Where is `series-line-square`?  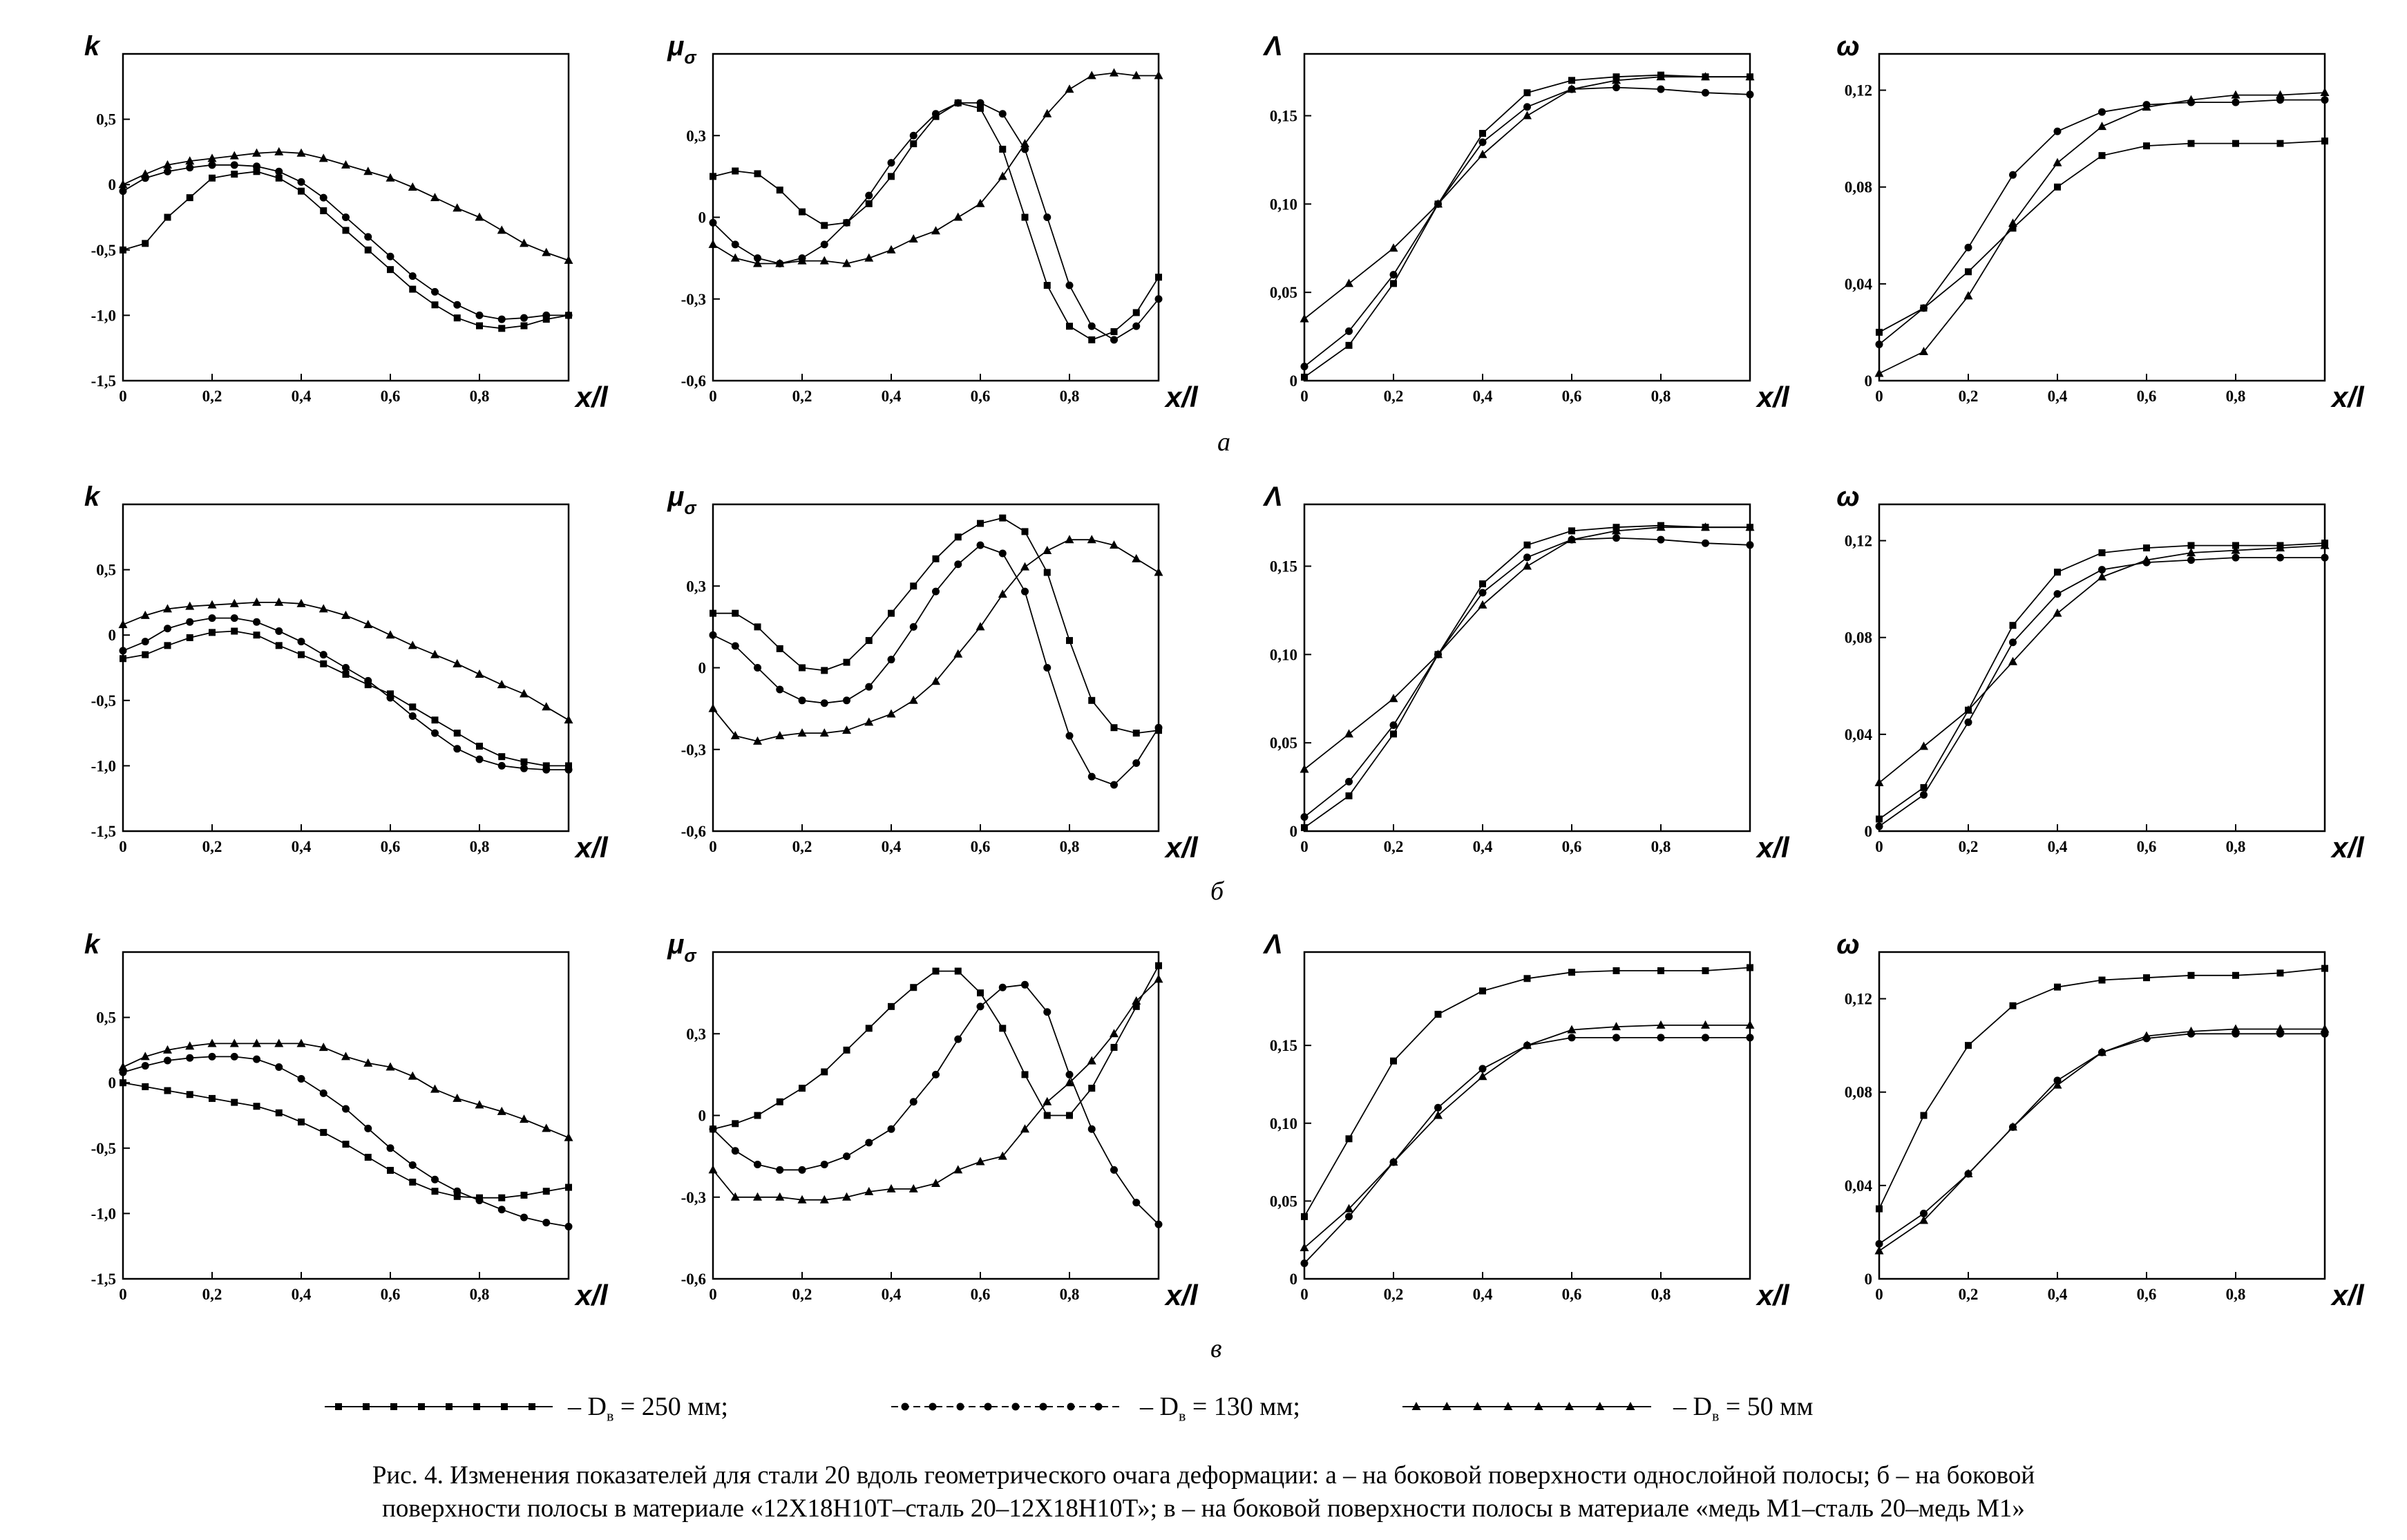 series-line-square is located at coordinates (345, 699).